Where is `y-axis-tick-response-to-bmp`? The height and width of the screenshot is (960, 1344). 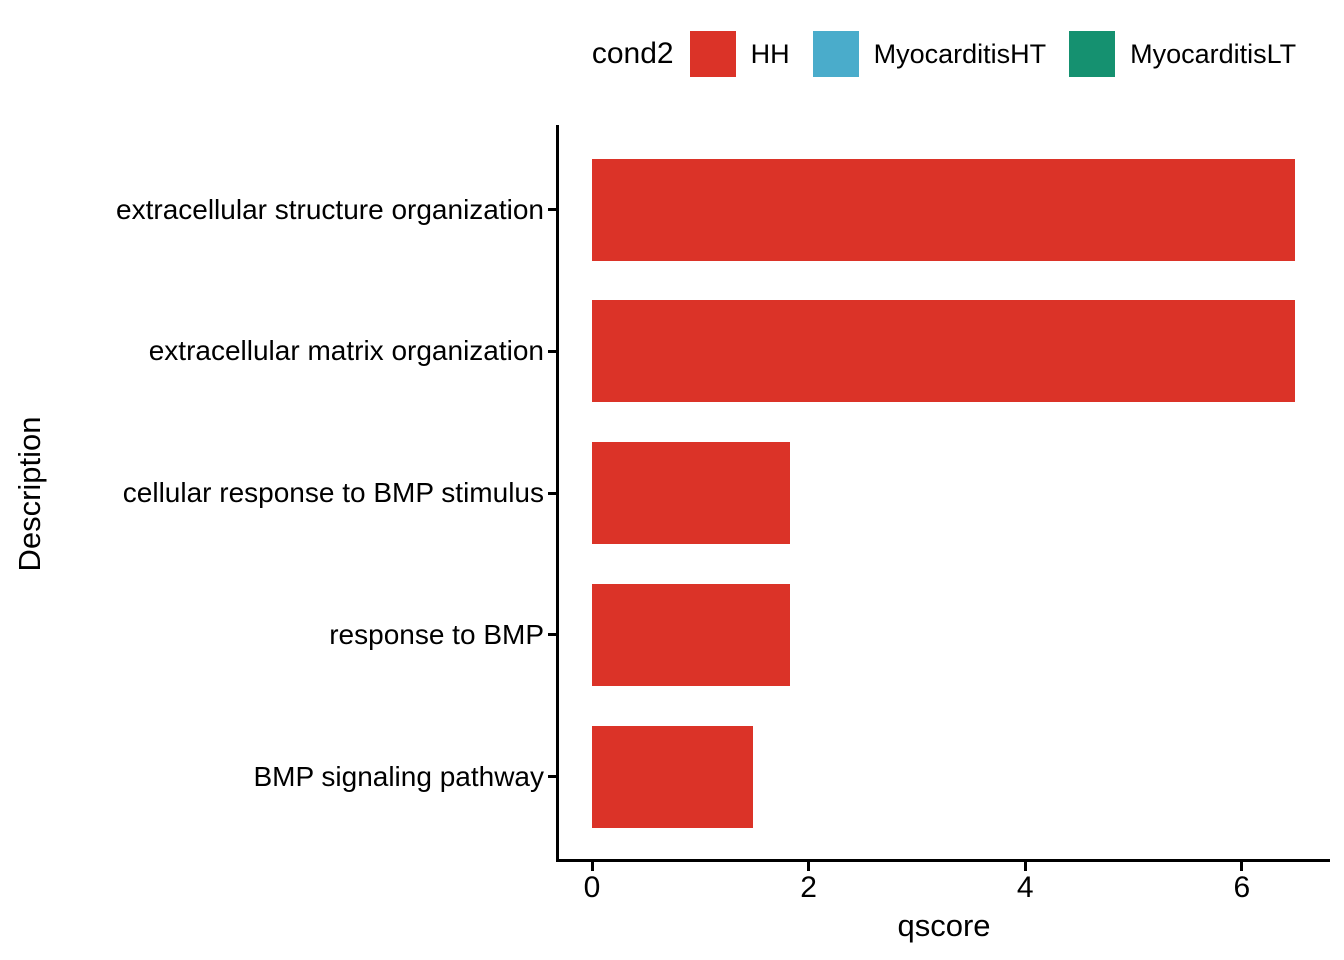 y-axis-tick-response-to-bmp is located at coordinates (552, 635).